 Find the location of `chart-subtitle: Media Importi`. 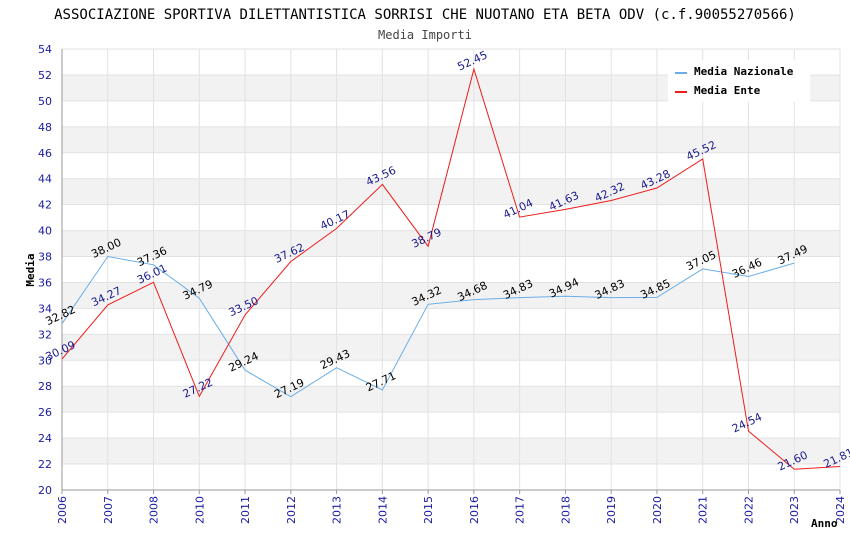

chart-subtitle: Media Importi is located at coordinates (425, 35).